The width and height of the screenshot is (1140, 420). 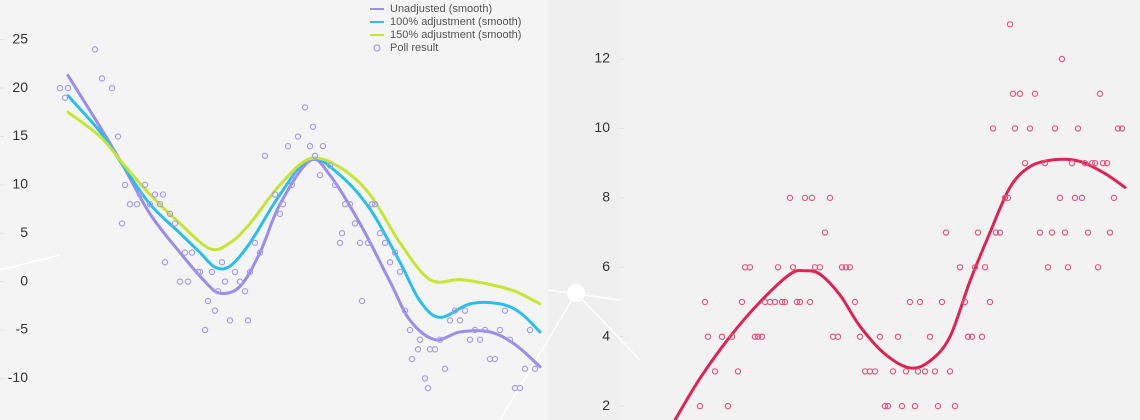 I want to click on decoration-node, so click(x=576, y=293).